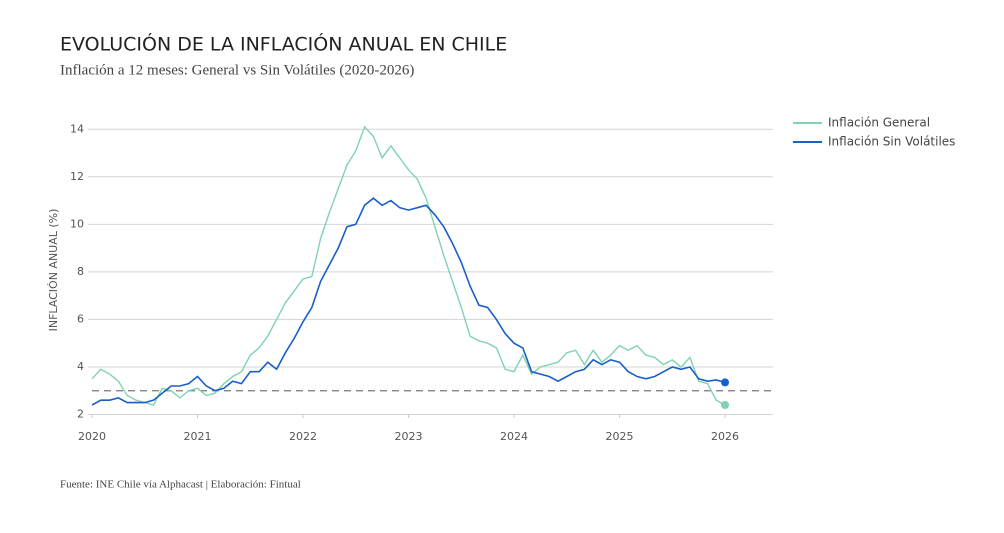  Describe the element at coordinates (409, 436) in the screenshot. I see `x-tick-label: 2023` at that location.